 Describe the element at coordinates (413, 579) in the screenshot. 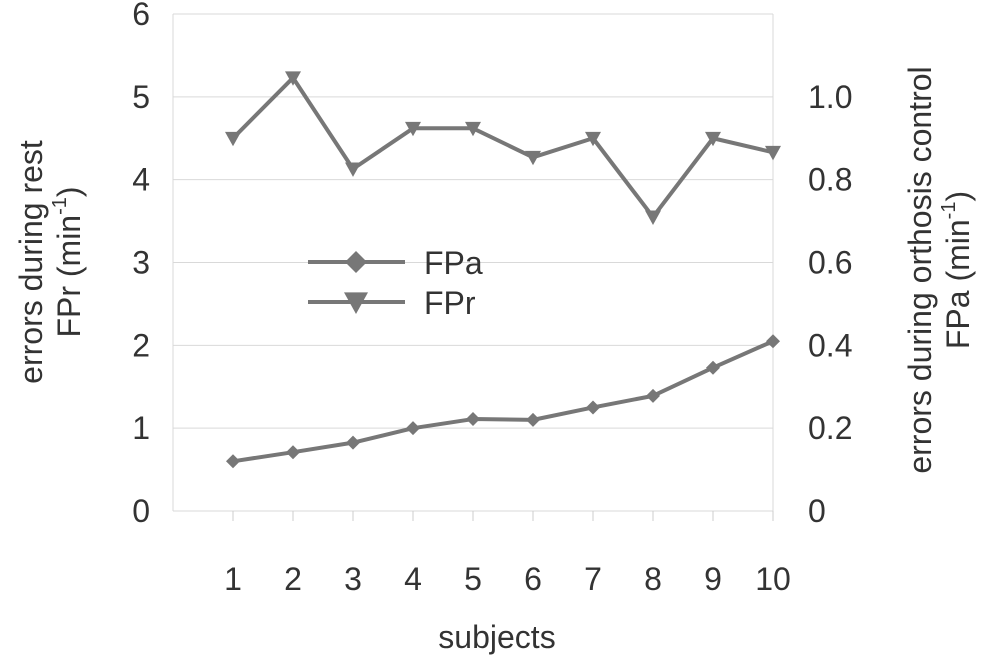

I see `x-tick-label: 4` at that location.